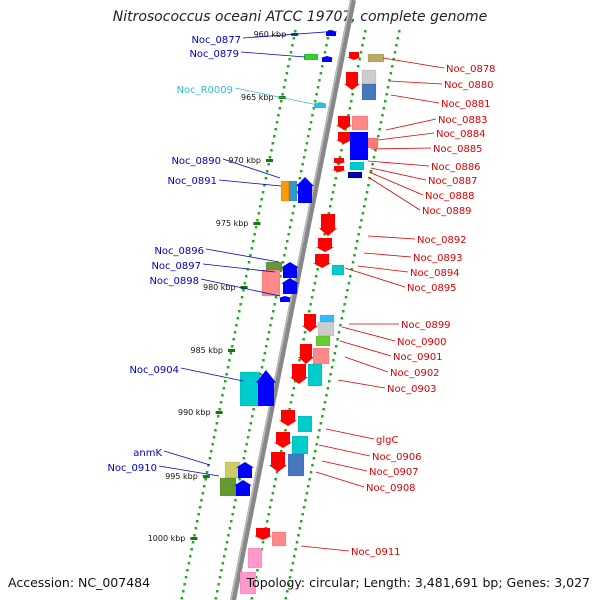 This screenshot has height=600, width=600. Describe the element at coordinates (216, 40) in the screenshot. I see `left-gene-label: Noc_0877` at that location.